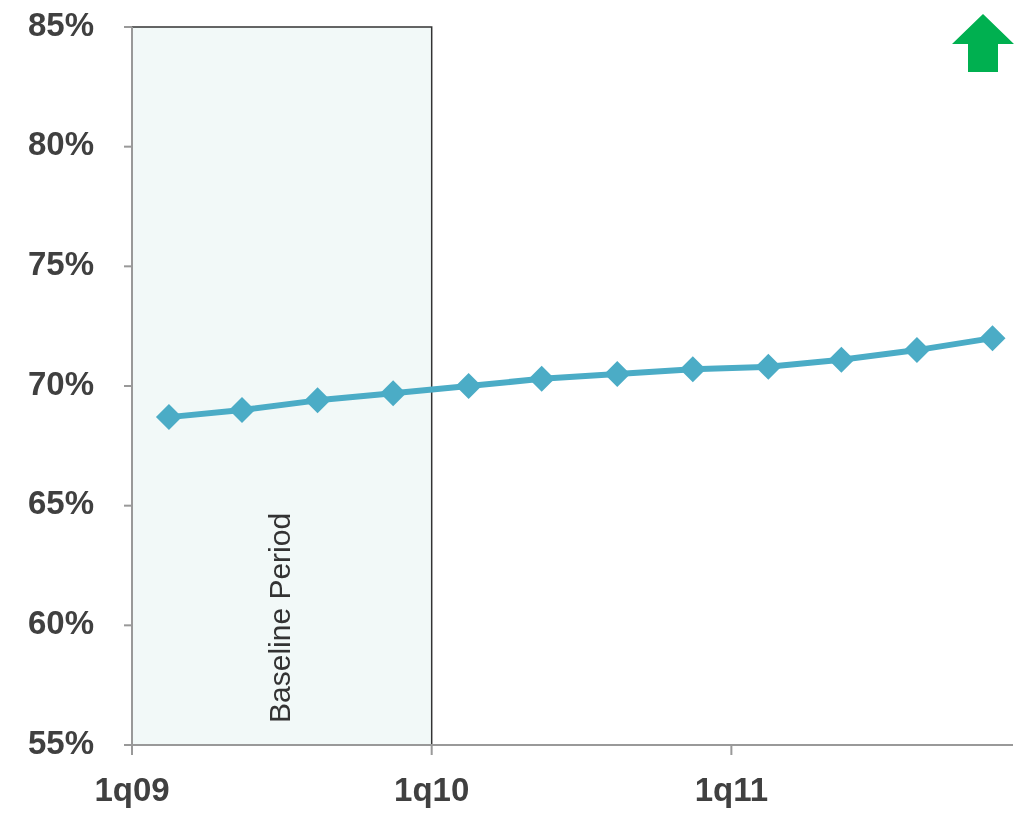 Image resolution: width=1015 pixels, height=819 pixels. Describe the element at coordinates (279, 617) in the screenshot. I see `band-label: Baseline Period` at that location.